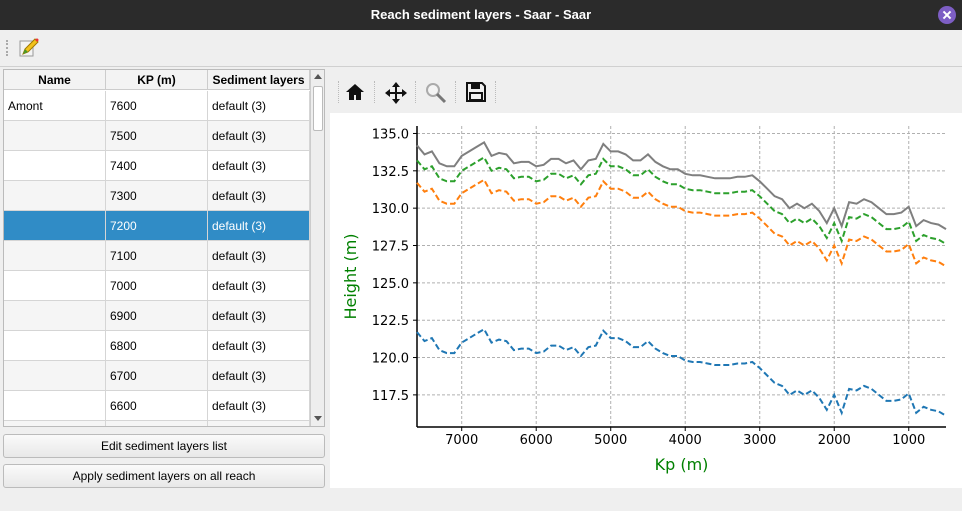  I want to click on table-row: 6700 default (3), so click(157, 376).